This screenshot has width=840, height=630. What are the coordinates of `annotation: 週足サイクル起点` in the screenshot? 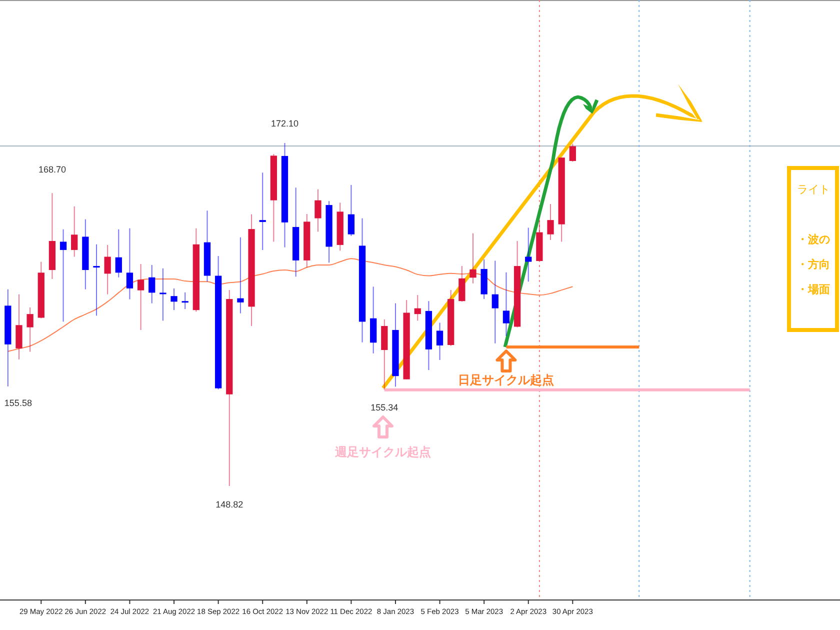 It's located at (382, 452).